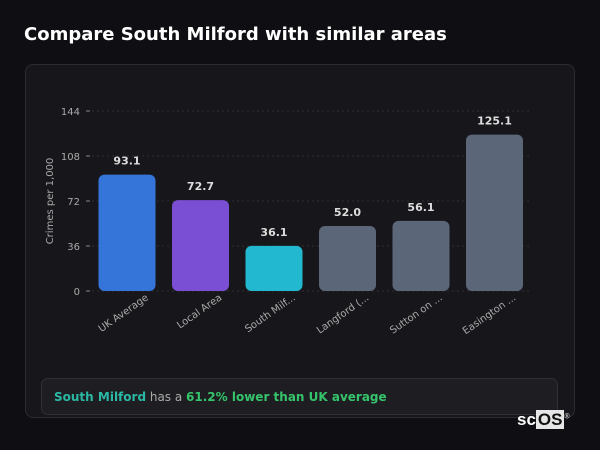 The image size is (600, 450). What do you see at coordinates (199, 311) in the screenshot?
I see `x-tick-label: Local Area` at bounding box center [199, 311].